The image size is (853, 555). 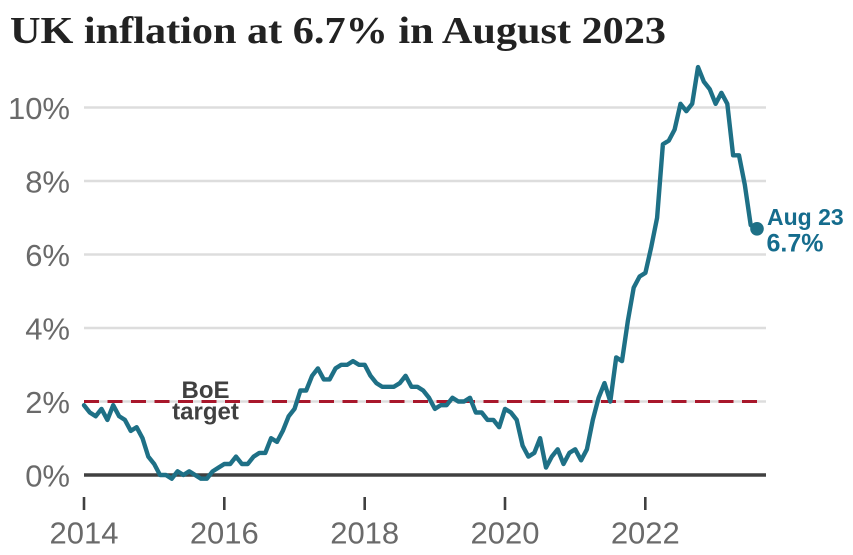 What do you see at coordinates (39, 108) in the screenshot?
I see `svg-text: 10%` at bounding box center [39, 108].